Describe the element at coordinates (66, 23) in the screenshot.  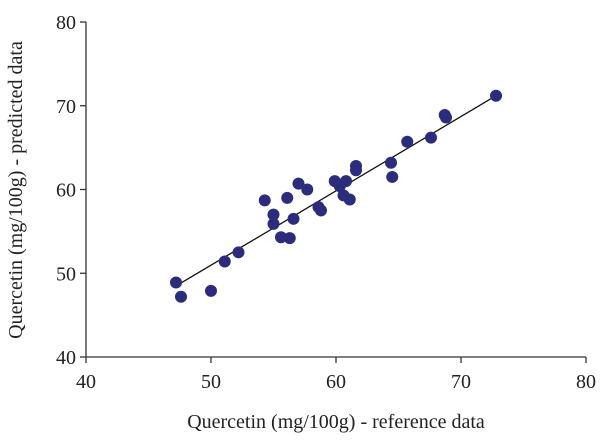
I see `y-tick-label: 80` at that location.